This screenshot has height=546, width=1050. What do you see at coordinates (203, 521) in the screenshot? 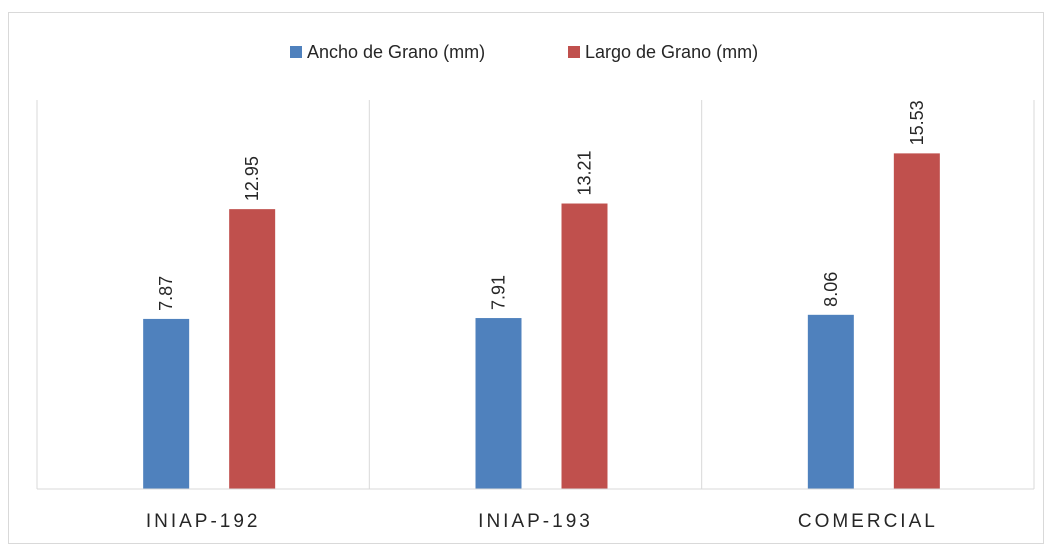
I see `x-tick-label: INIAP-192` at bounding box center [203, 521].